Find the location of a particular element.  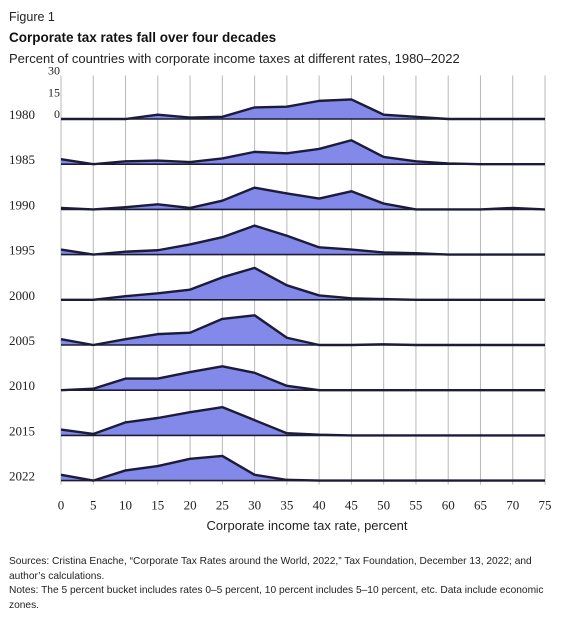

x-tick-label-5: 5 is located at coordinates (93, 505).